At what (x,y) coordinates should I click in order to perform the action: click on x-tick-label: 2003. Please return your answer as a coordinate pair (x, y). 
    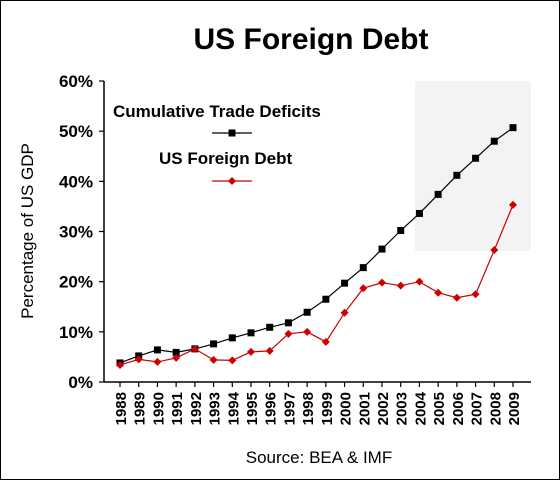
    Looking at the image, I should click on (402, 408).